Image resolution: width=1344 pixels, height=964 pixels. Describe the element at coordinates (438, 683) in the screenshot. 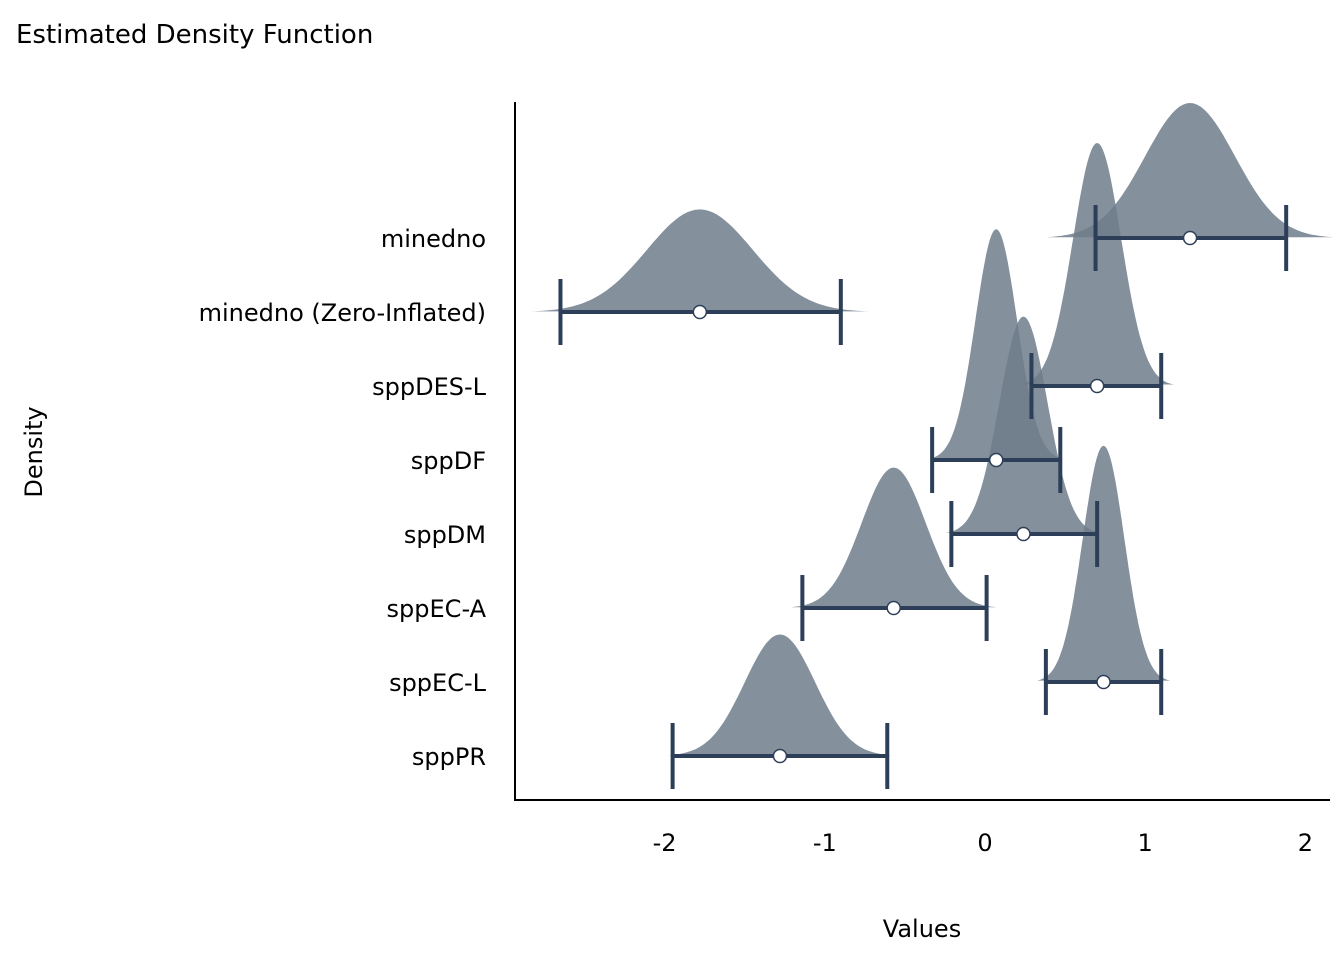

I see `y-tick-label: sppEC-L` at that location.